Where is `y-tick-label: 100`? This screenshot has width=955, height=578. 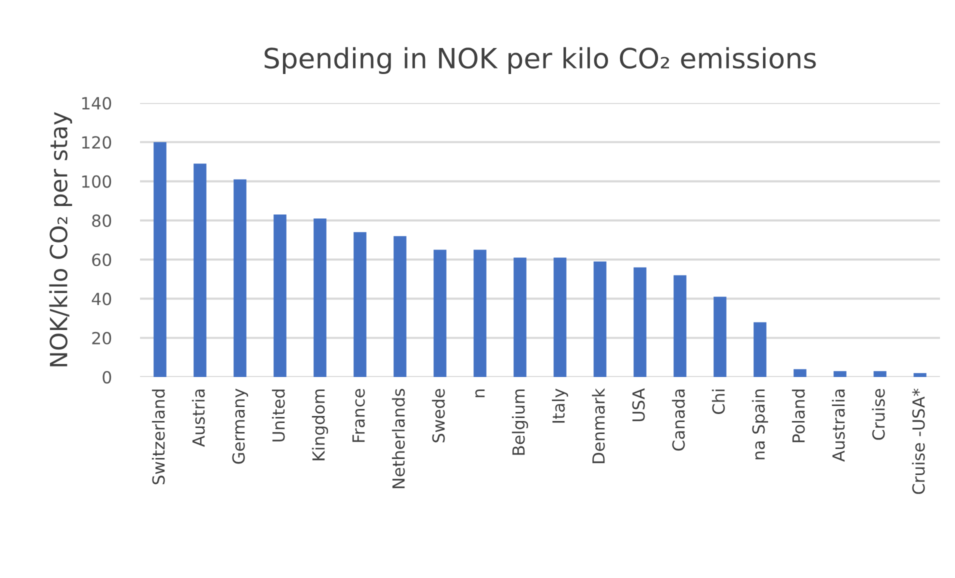 y-tick-label: 100 is located at coordinates (97, 181).